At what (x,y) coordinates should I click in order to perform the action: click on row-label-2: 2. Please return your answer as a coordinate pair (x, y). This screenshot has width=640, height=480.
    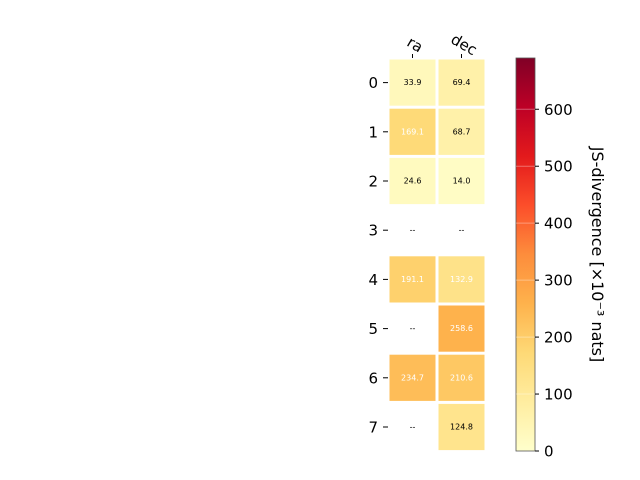
    Looking at the image, I should click on (373, 182).